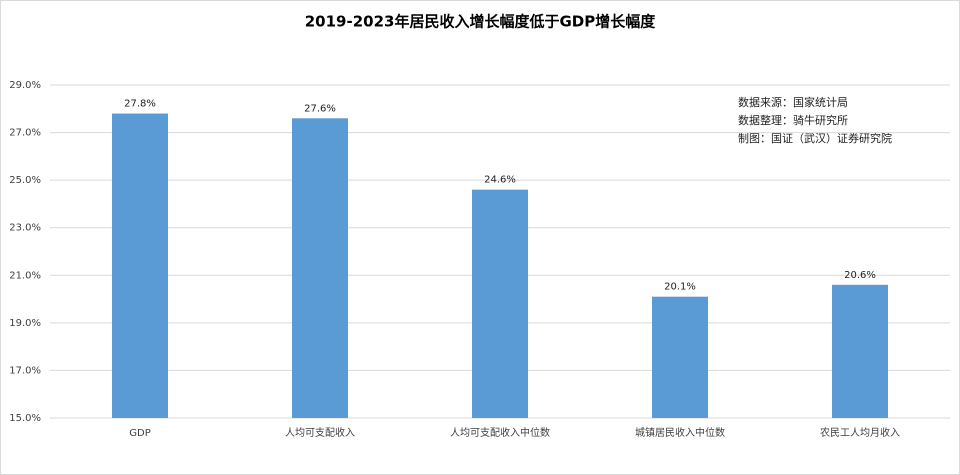 The width and height of the screenshot is (960, 475). What do you see at coordinates (140, 104) in the screenshot?
I see `value-label: 27.8%` at bounding box center [140, 104].